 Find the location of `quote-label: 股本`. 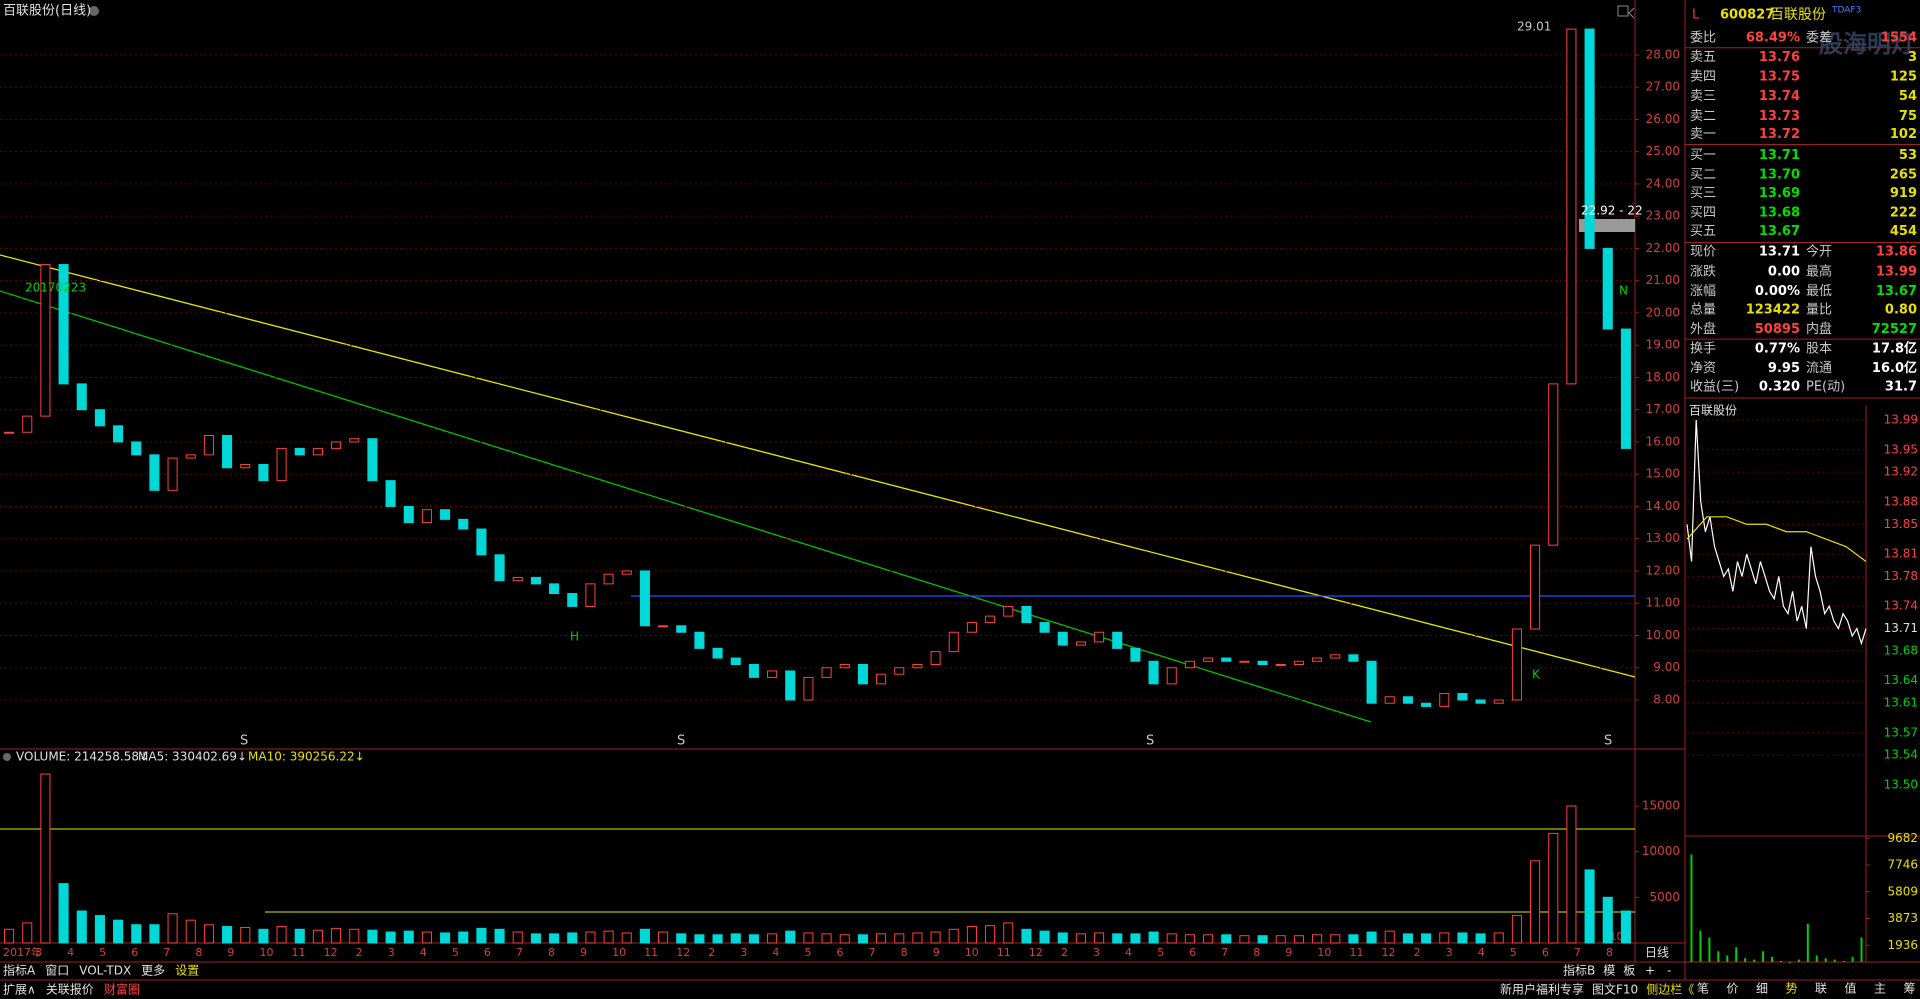

quote-label: 股本 is located at coordinates (1819, 348).